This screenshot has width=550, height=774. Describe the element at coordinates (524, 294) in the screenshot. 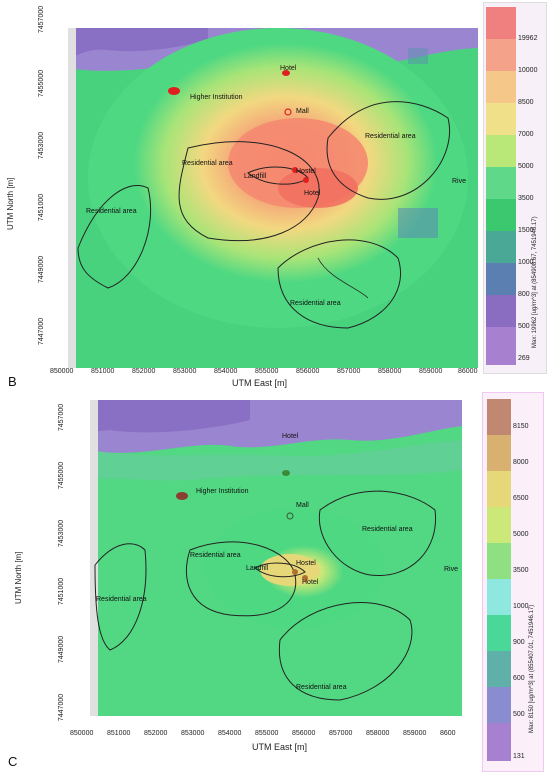

I see `legend-level: 800` at that location.